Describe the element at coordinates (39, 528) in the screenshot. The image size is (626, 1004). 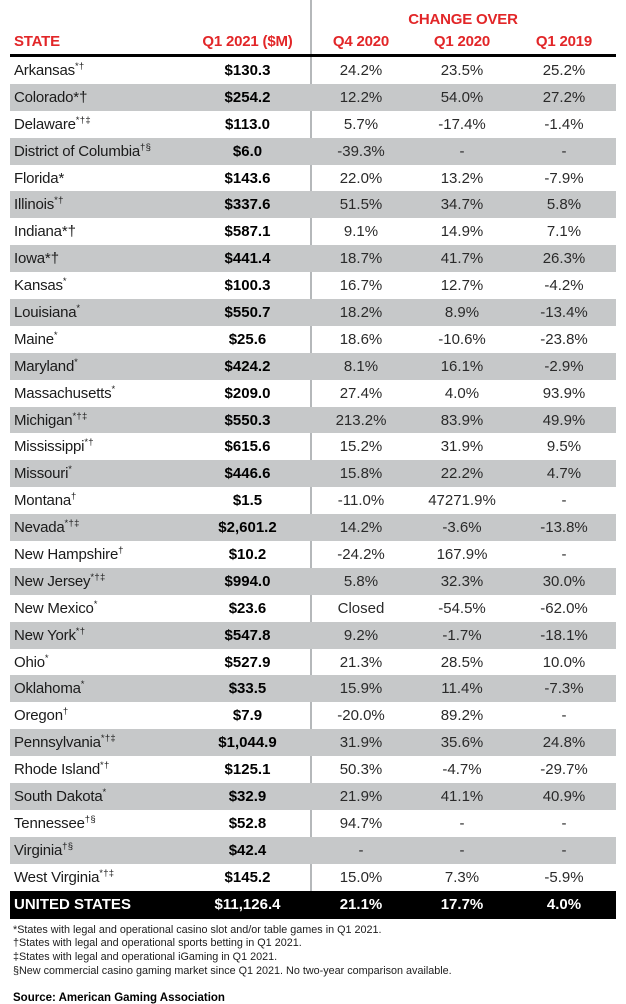
I see `state-name: Nevada` at that location.